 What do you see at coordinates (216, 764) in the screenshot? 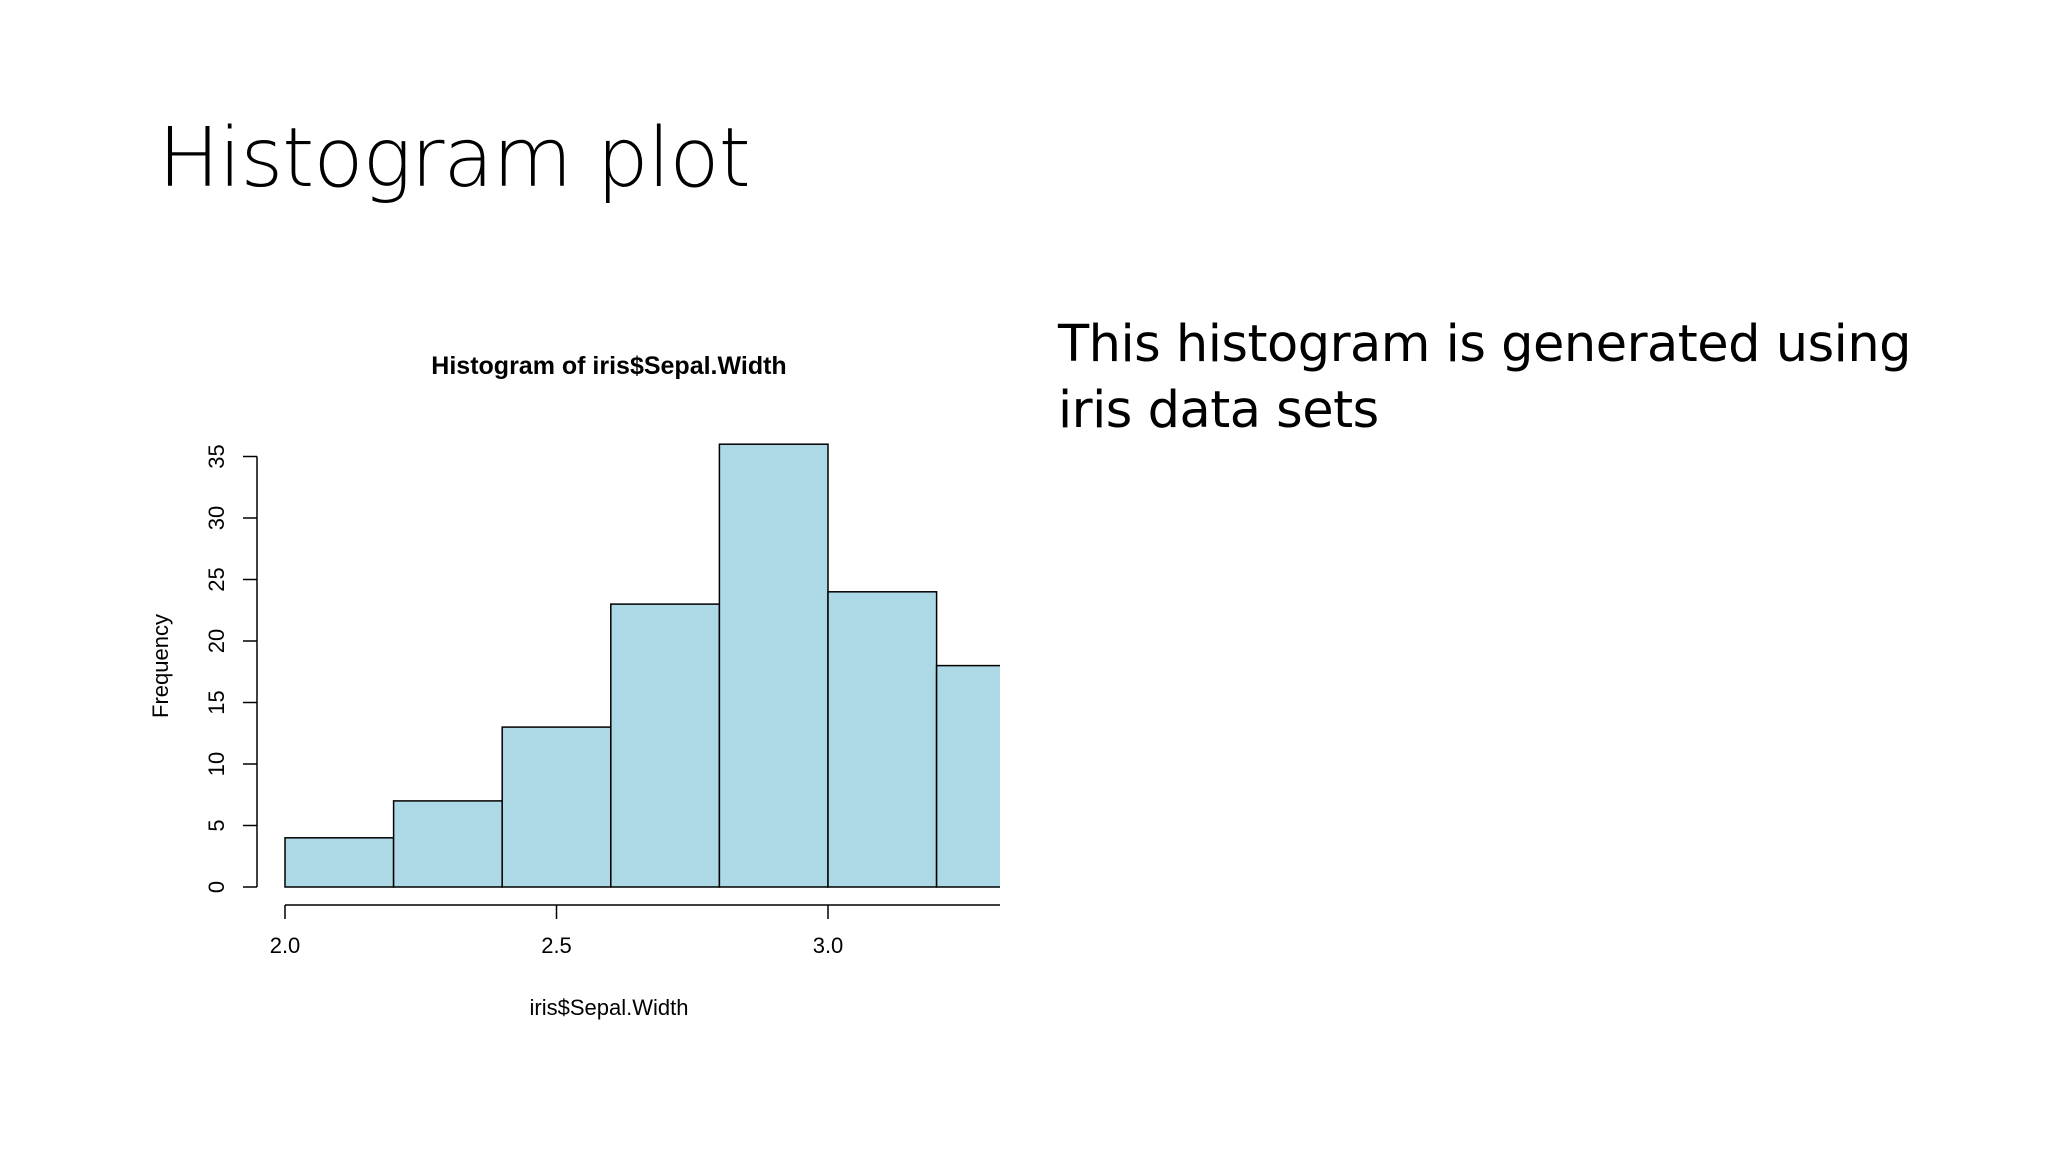
I see `y-tick-label: 10` at bounding box center [216, 764].